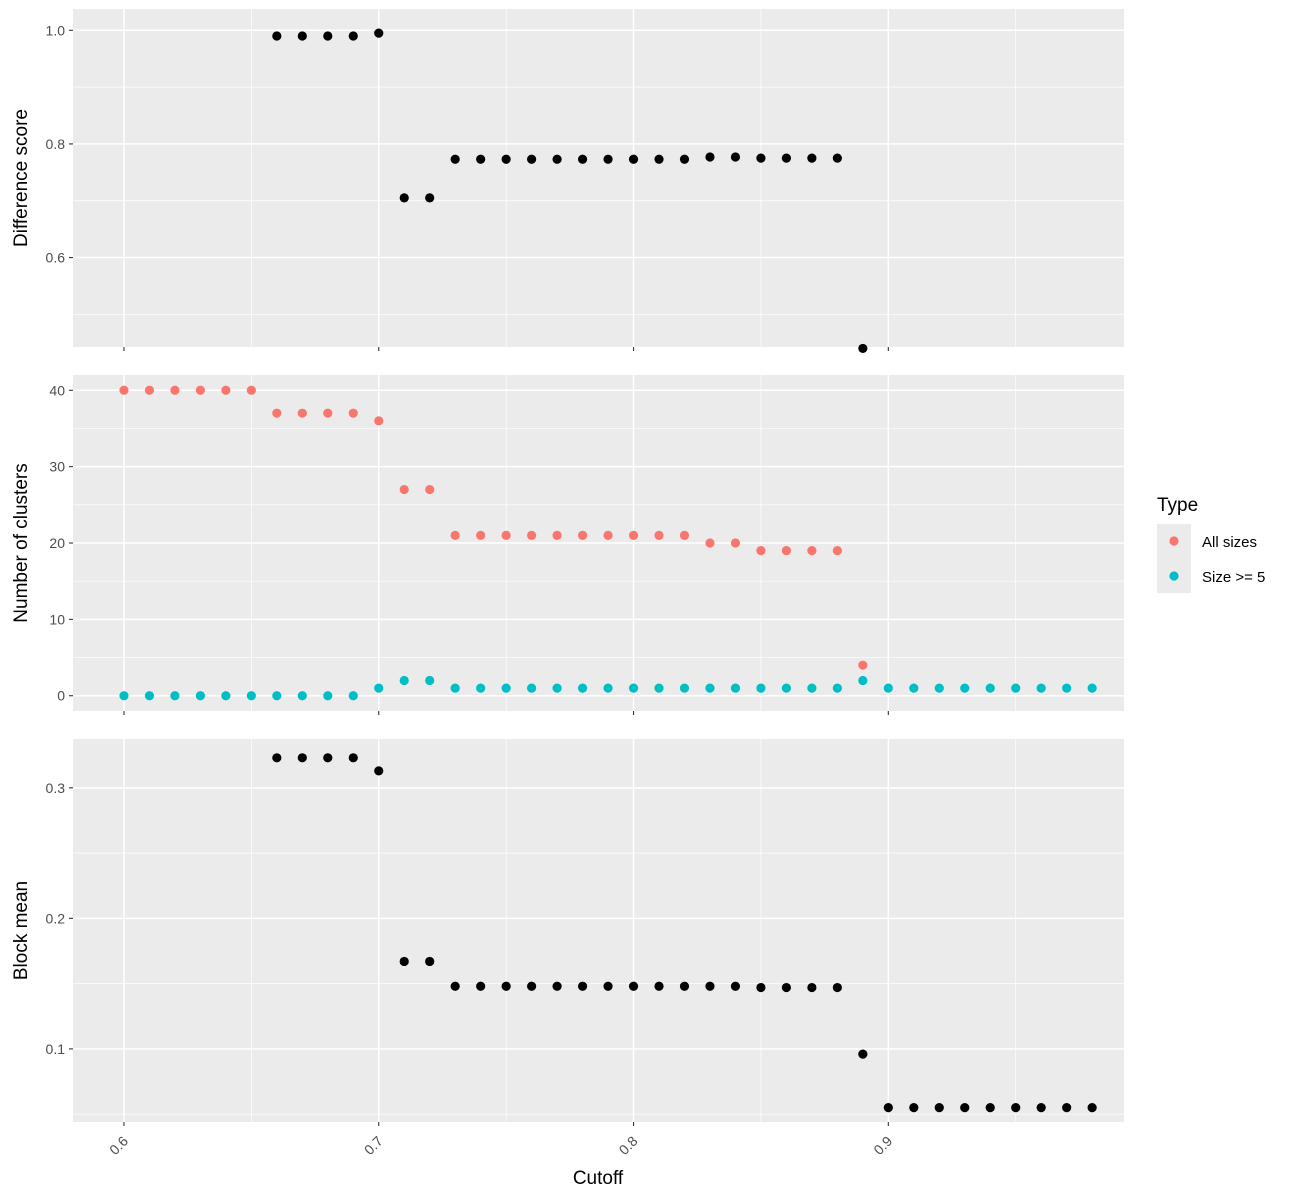 The image size is (1300, 1200). Describe the element at coordinates (56, 918) in the screenshot. I see `y-tick-label: 0.2` at that location.